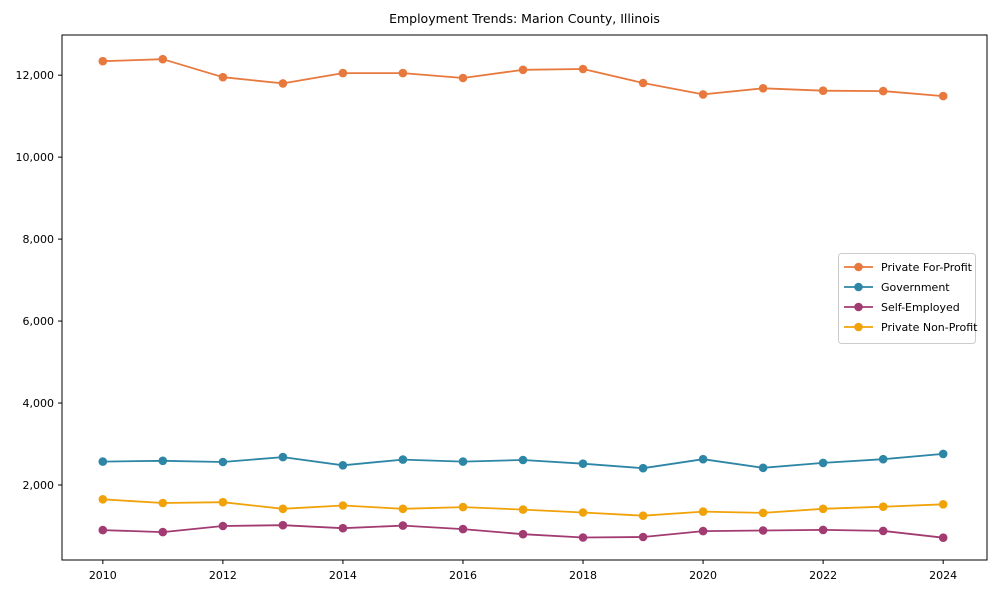  I want to click on x-tick-label: 2024, so click(943, 575).